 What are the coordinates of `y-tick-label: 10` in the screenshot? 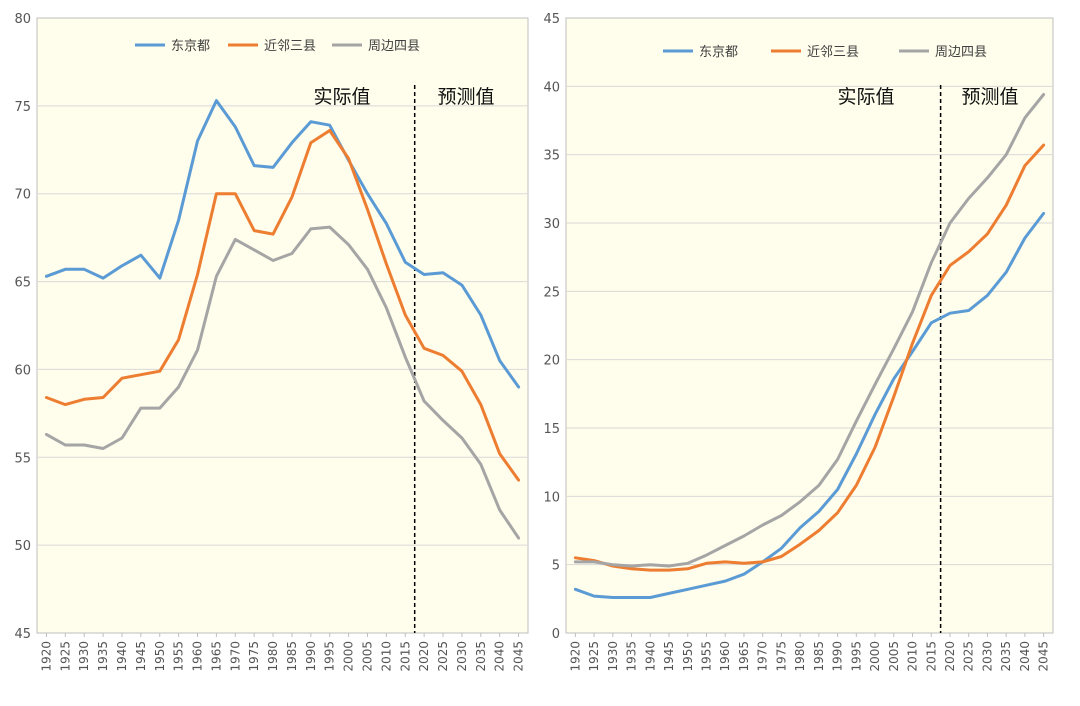 It's located at (551, 497).